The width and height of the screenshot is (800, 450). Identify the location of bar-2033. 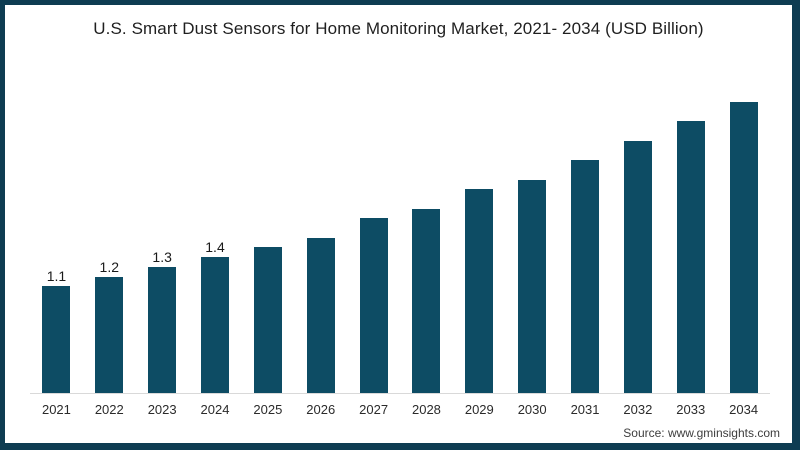
(690, 257).